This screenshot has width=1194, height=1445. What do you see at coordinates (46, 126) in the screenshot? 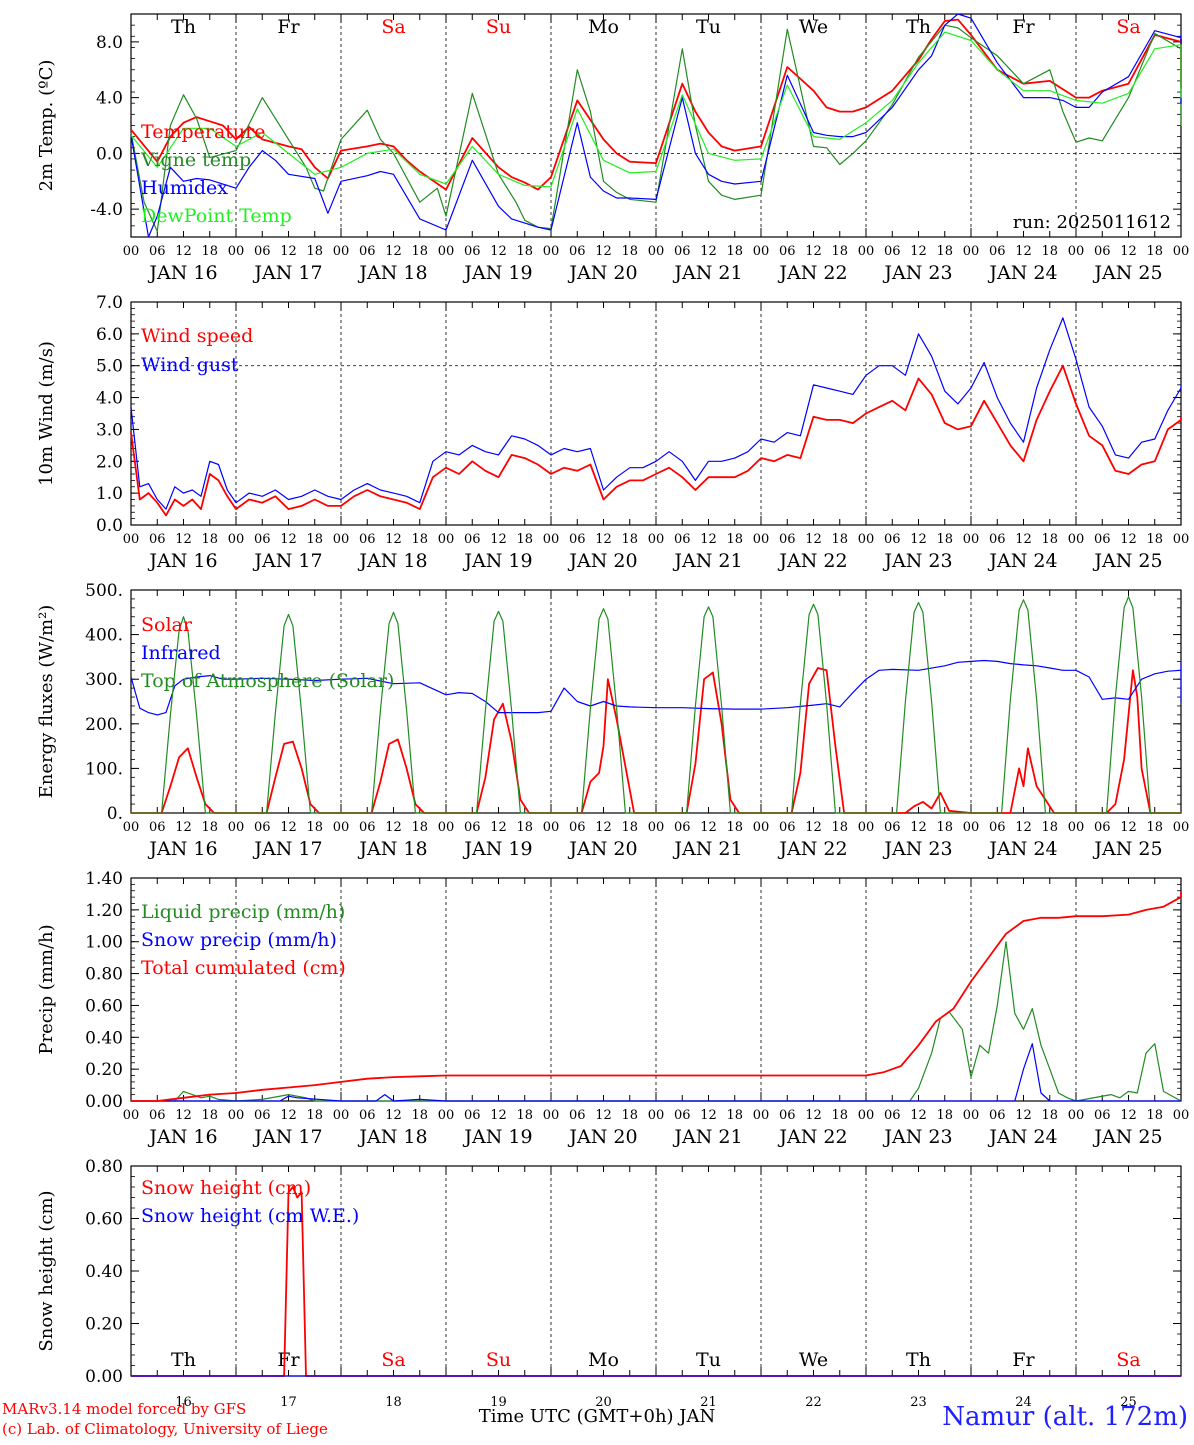
I see `y-axis-title: 2m Temp. (ºC)` at bounding box center [46, 126].